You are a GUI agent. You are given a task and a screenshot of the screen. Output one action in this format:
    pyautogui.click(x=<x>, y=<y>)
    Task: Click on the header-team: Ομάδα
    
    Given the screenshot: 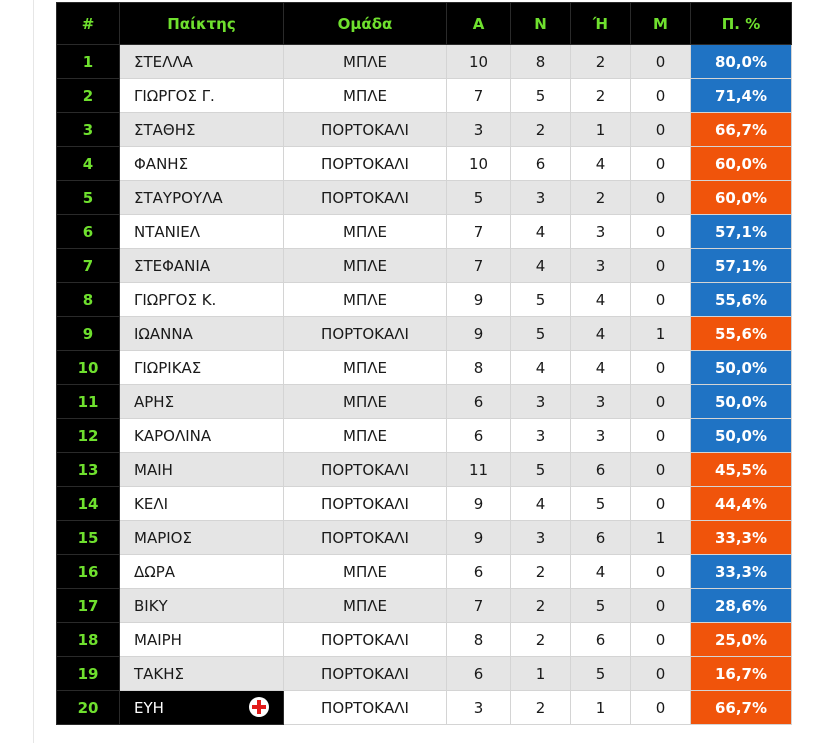 What is the action you would take?
    pyautogui.click(x=365, y=23)
    